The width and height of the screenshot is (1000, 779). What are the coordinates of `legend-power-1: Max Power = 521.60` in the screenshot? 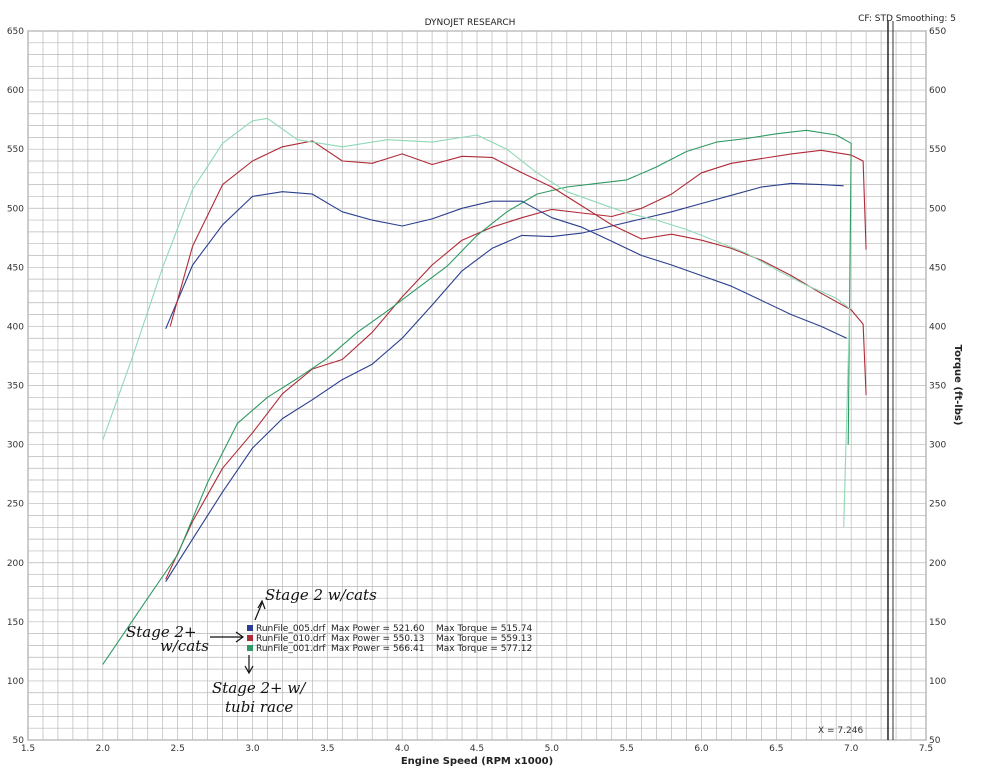 It's located at (378, 629).